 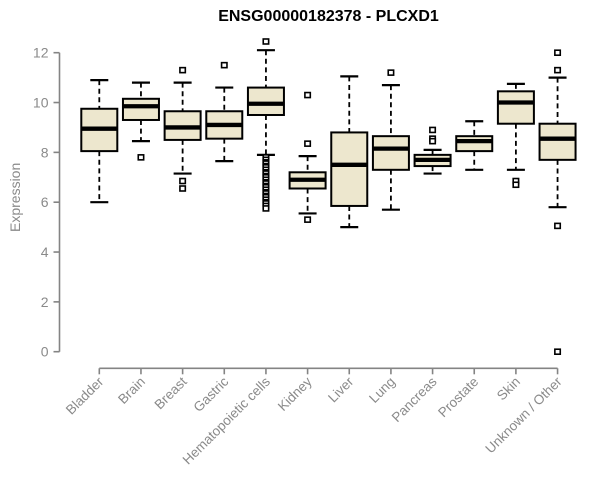 I want to click on x-tick-label-skin: Skin, so click(x=508, y=388).